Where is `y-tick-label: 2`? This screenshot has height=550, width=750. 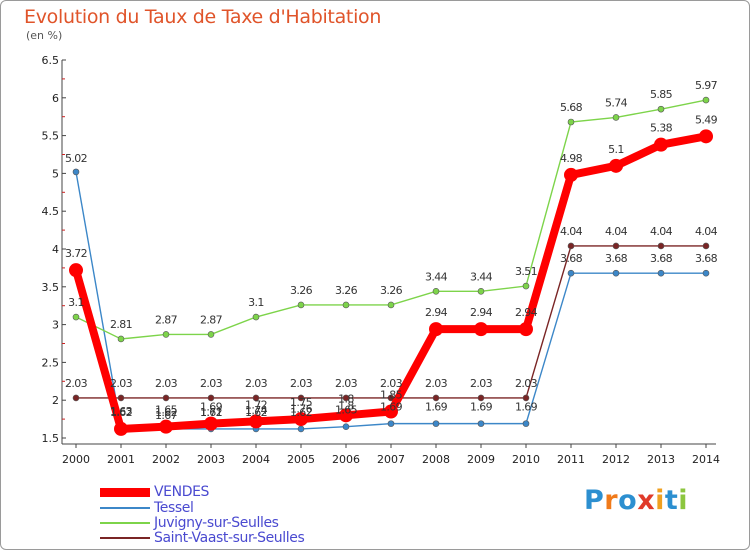
y-tick-label: 2 is located at coordinates (55, 400).